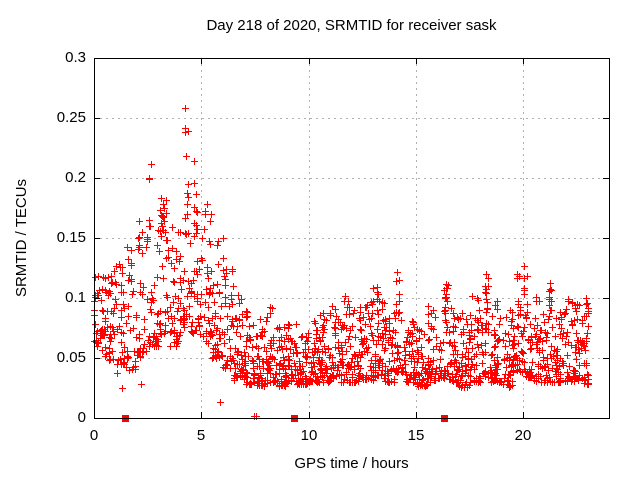 This screenshot has height=480, width=640. What do you see at coordinates (201, 435) in the screenshot?
I see `x-tick-label: 5` at bounding box center [201, 435].